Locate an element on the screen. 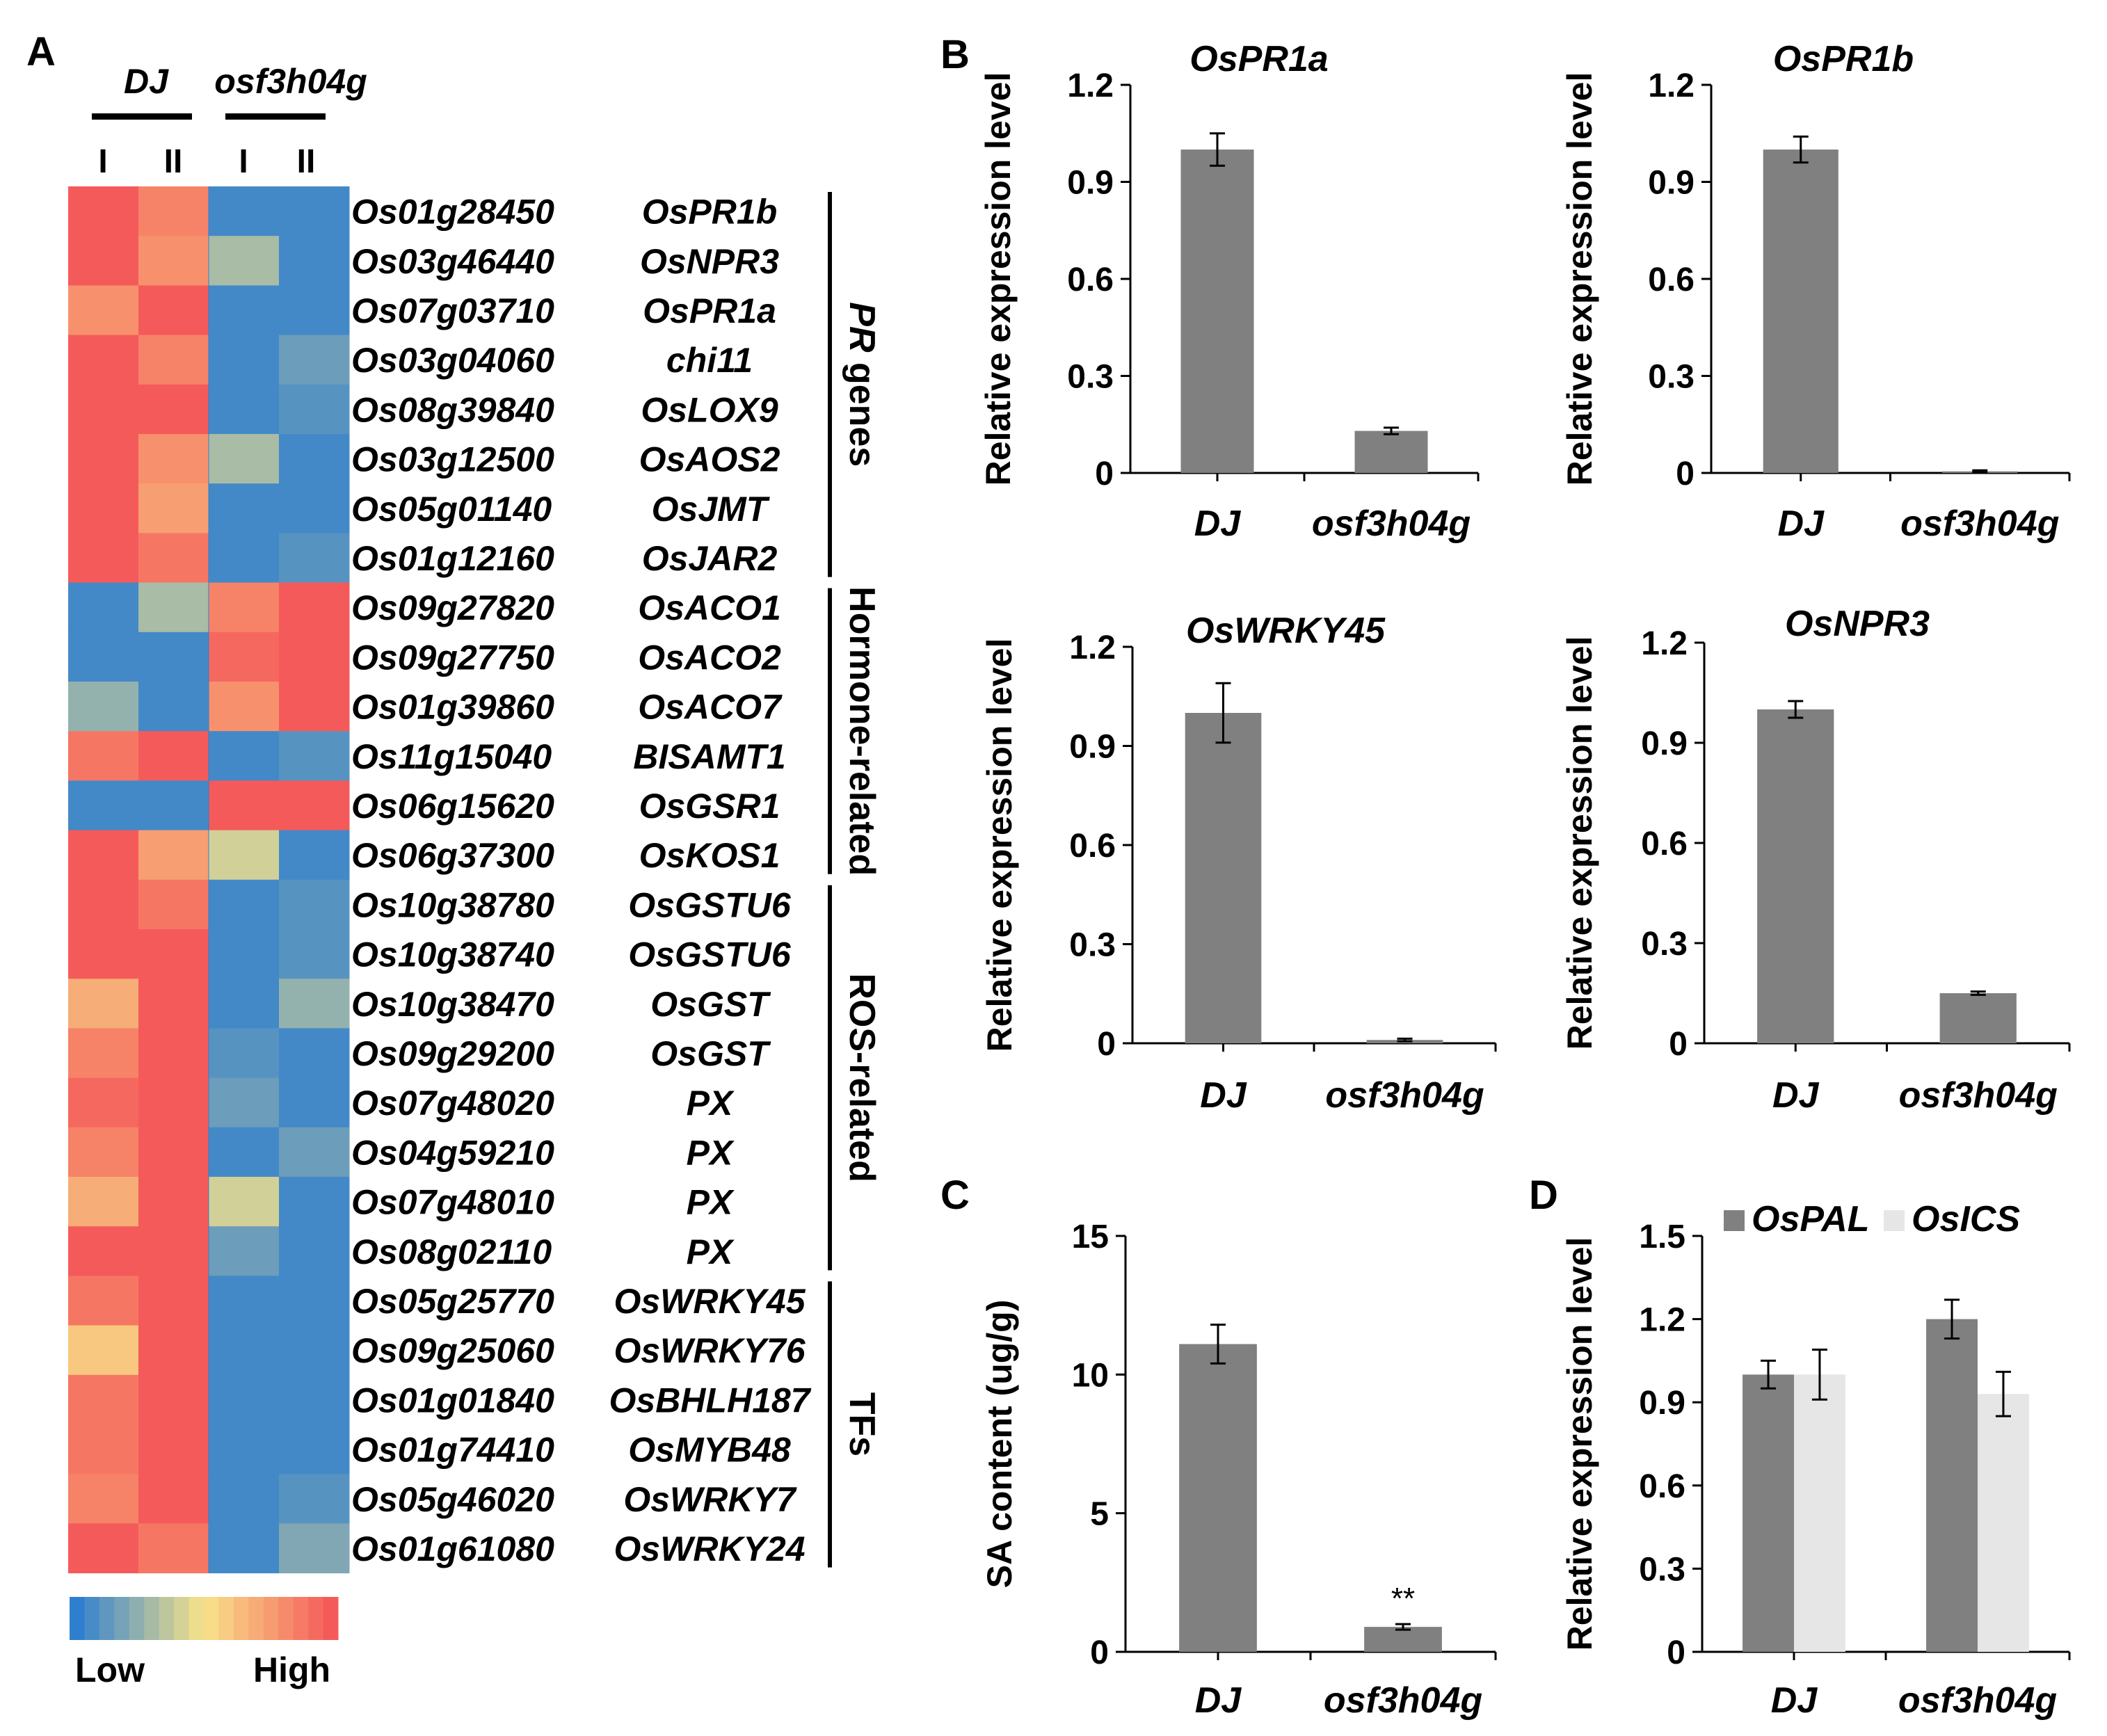  chart-title: OsPR1a is located at coordinates (1258, 59).